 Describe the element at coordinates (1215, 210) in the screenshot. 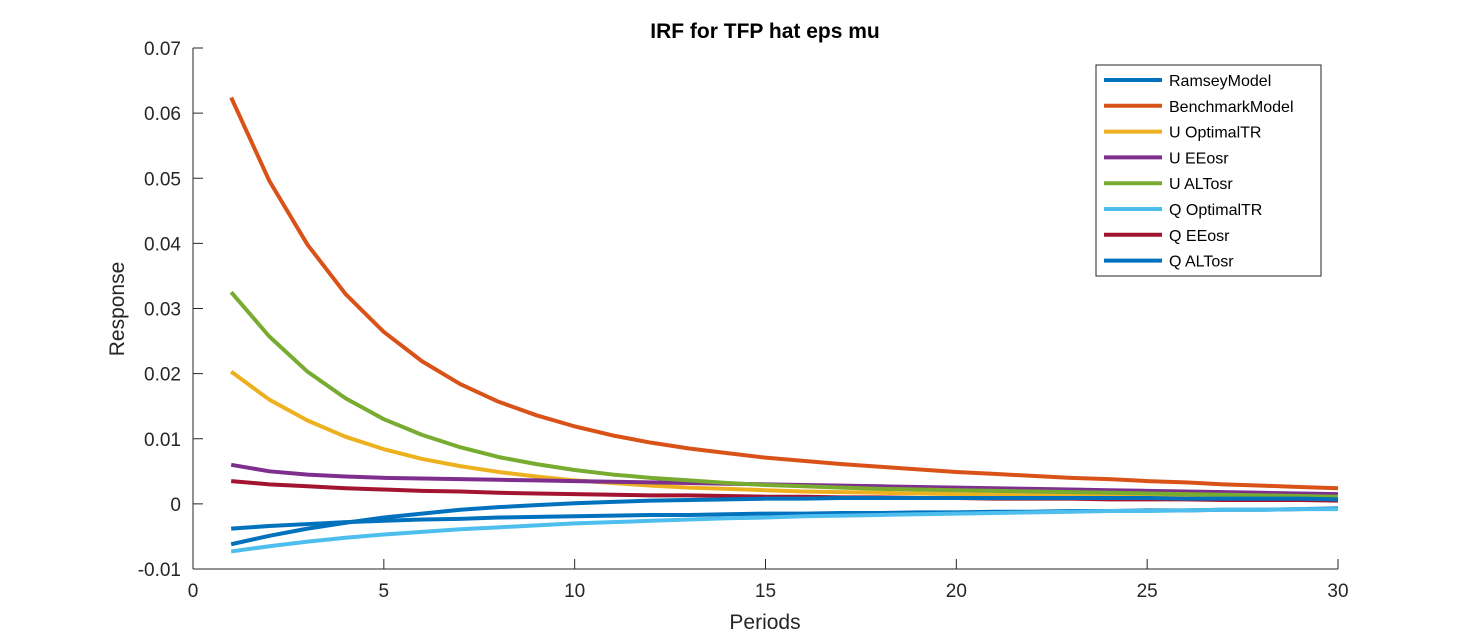

I see `legend-label: Q OptimalTR` at that location.